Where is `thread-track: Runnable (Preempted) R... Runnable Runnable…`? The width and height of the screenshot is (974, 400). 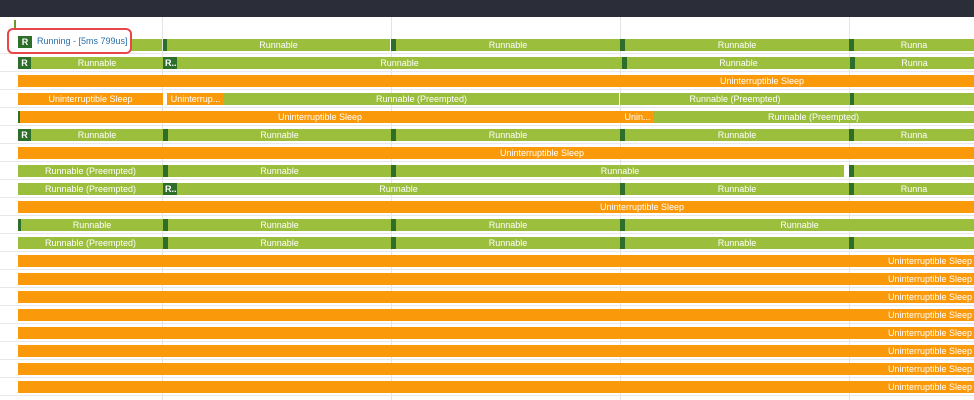 thread-track: Runnable (Preempted) R... Runnable Runnable… is located at coordinates (487, 189).